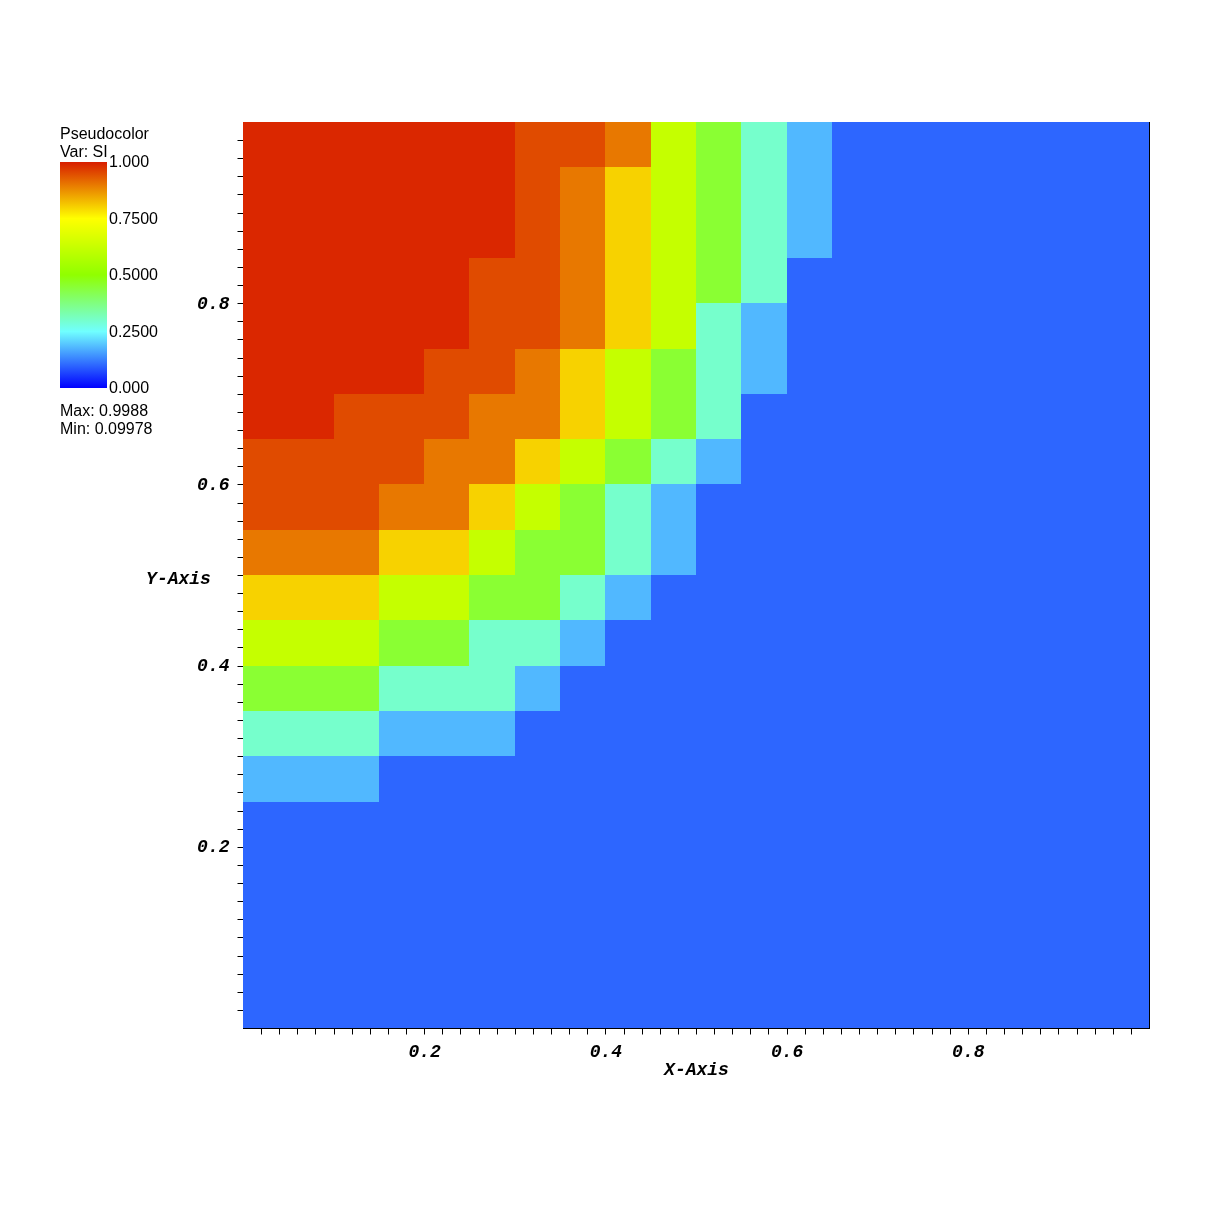 This screenshot has width=1211, height=1211. I want to click on y-tick-label: 0.8, so click(213, 303).